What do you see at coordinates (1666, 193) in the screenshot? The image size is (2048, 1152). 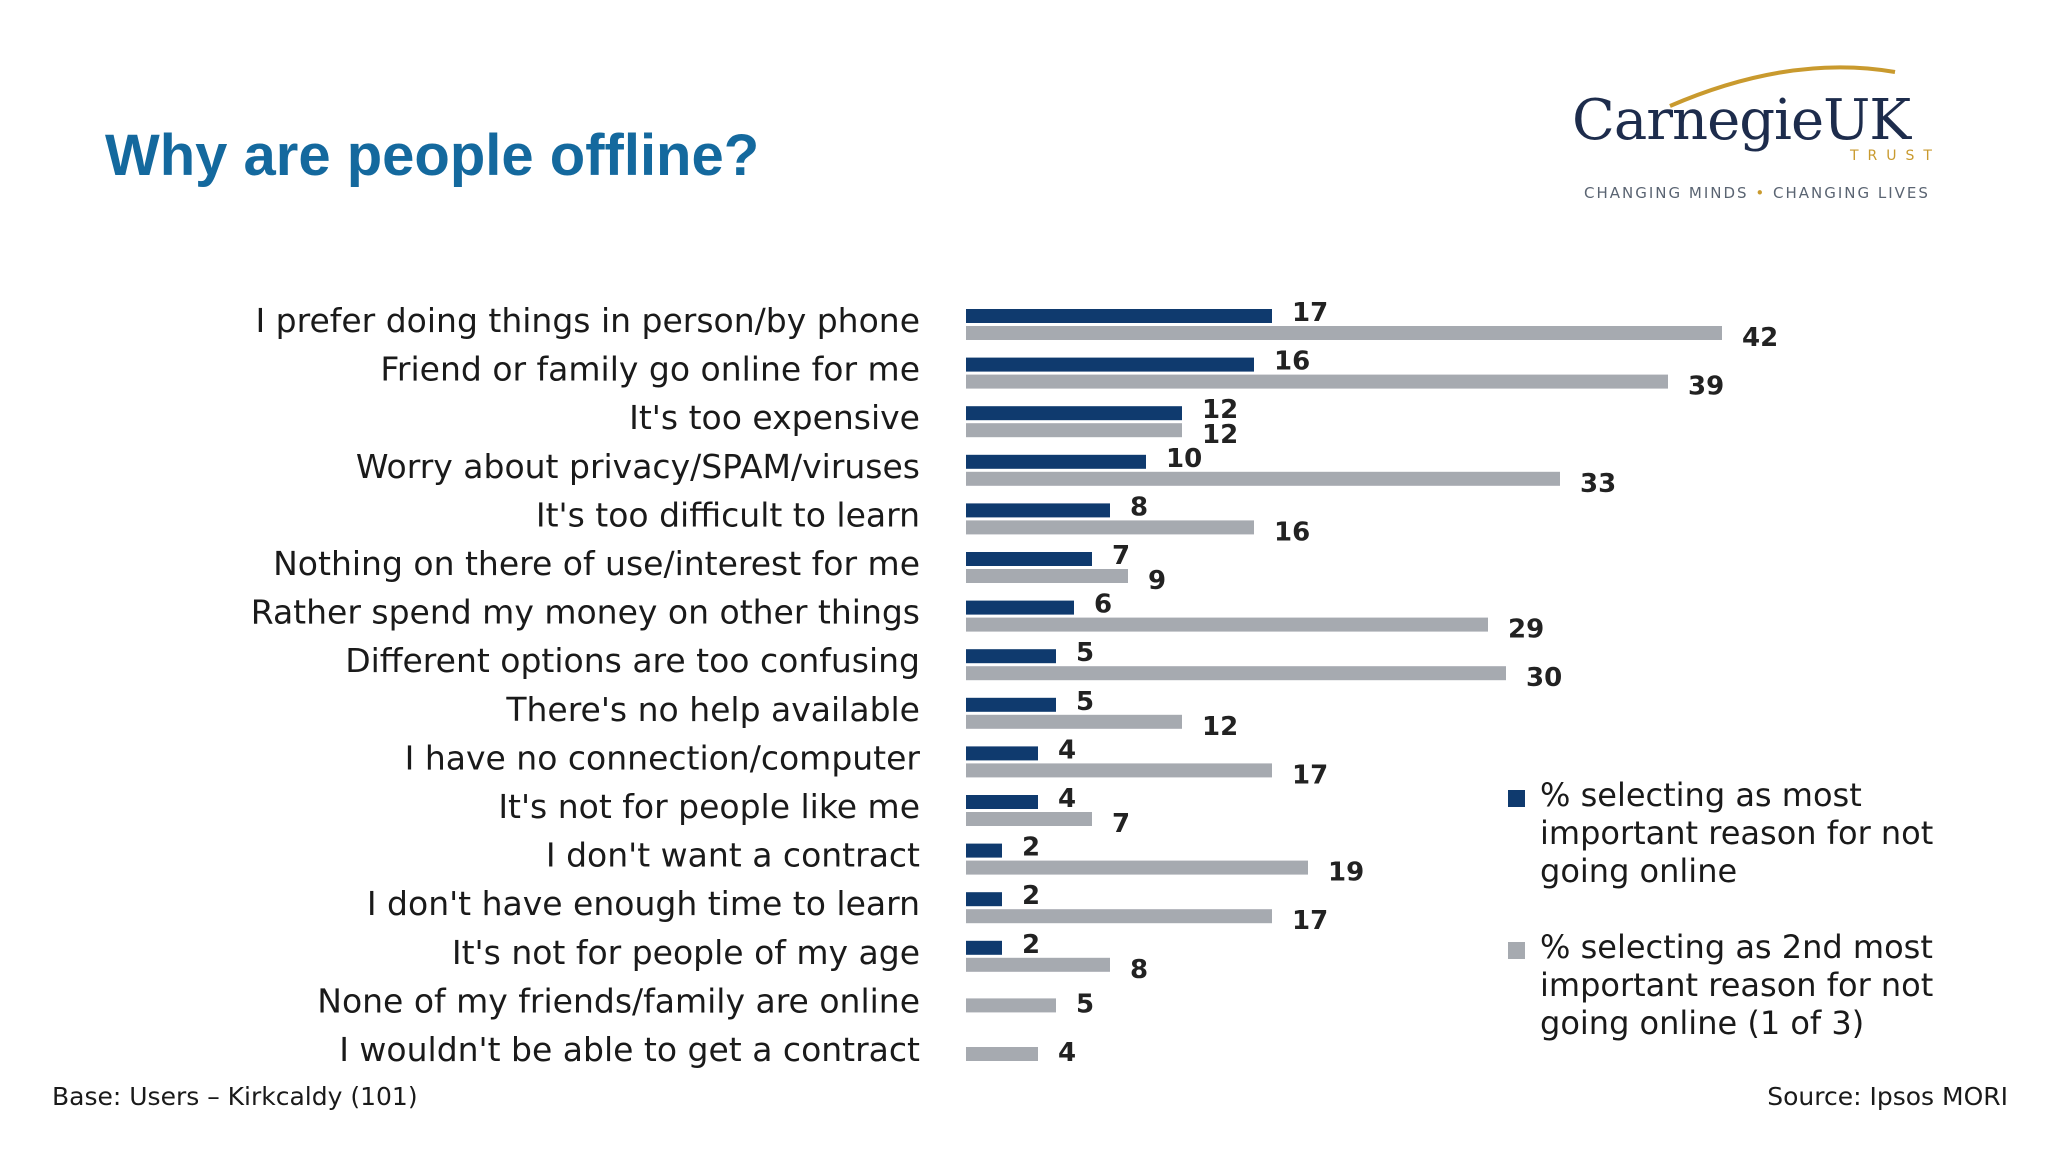 I see `logo-tagline-left: CHANGING MINDS` at bounding box center [1666, 193].